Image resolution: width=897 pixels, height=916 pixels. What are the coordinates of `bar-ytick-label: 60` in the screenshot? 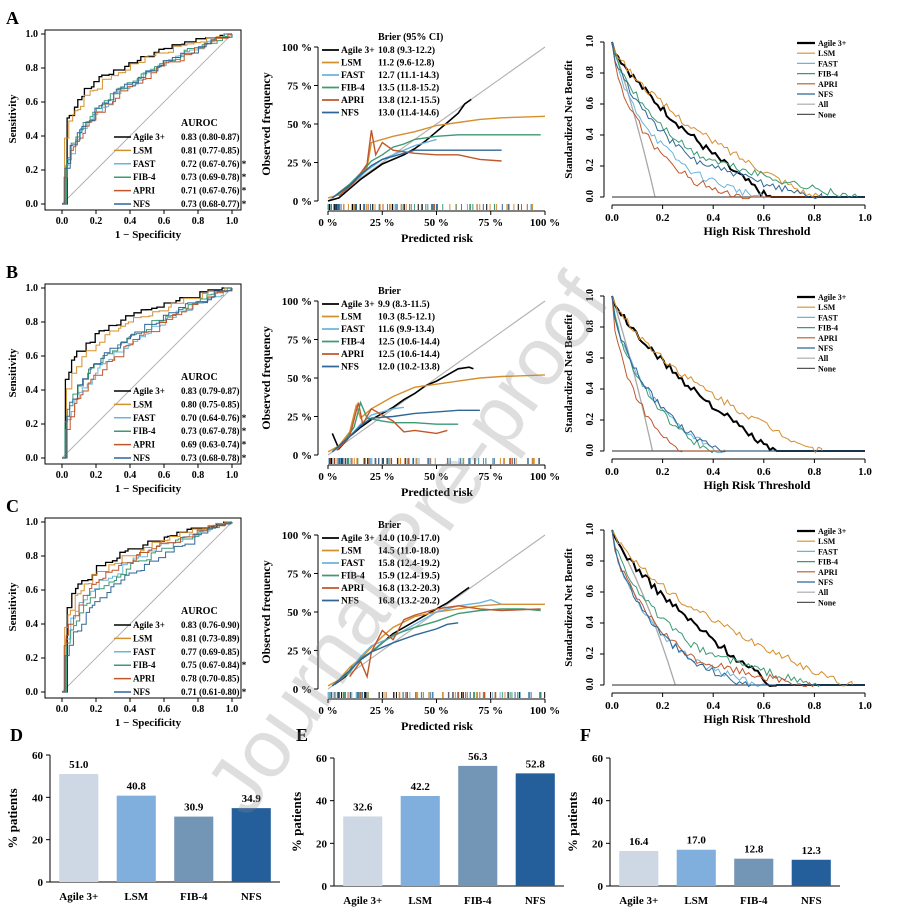 It's located at (322, 759).